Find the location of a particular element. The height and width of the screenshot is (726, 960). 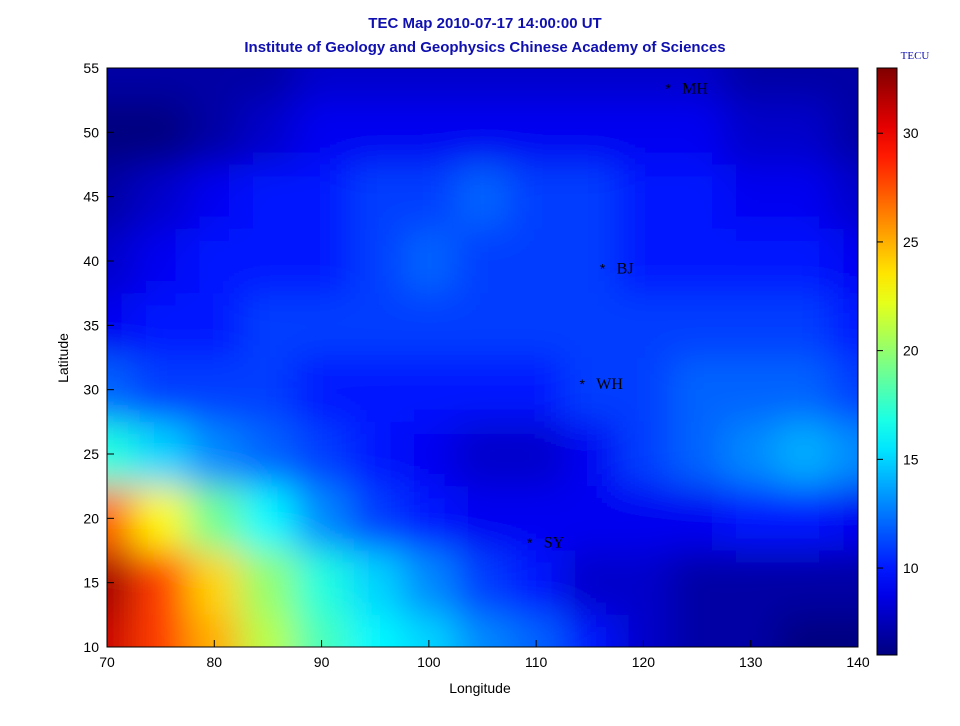

y-tick-label: 40 is located at coordinates (91, 261).